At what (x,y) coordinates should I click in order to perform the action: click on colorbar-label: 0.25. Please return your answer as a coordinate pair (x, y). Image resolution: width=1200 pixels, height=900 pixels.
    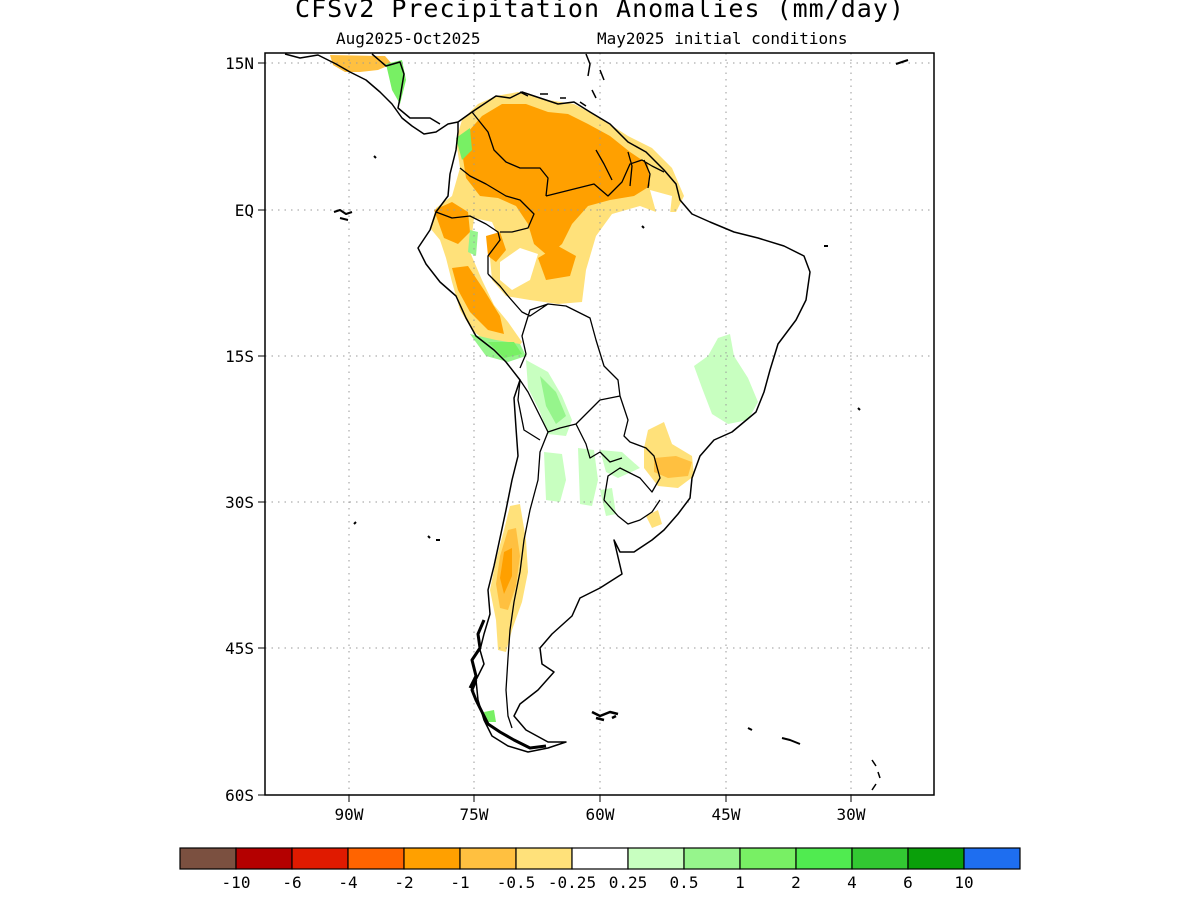
    Looking at the image, I should click on (628, 882).